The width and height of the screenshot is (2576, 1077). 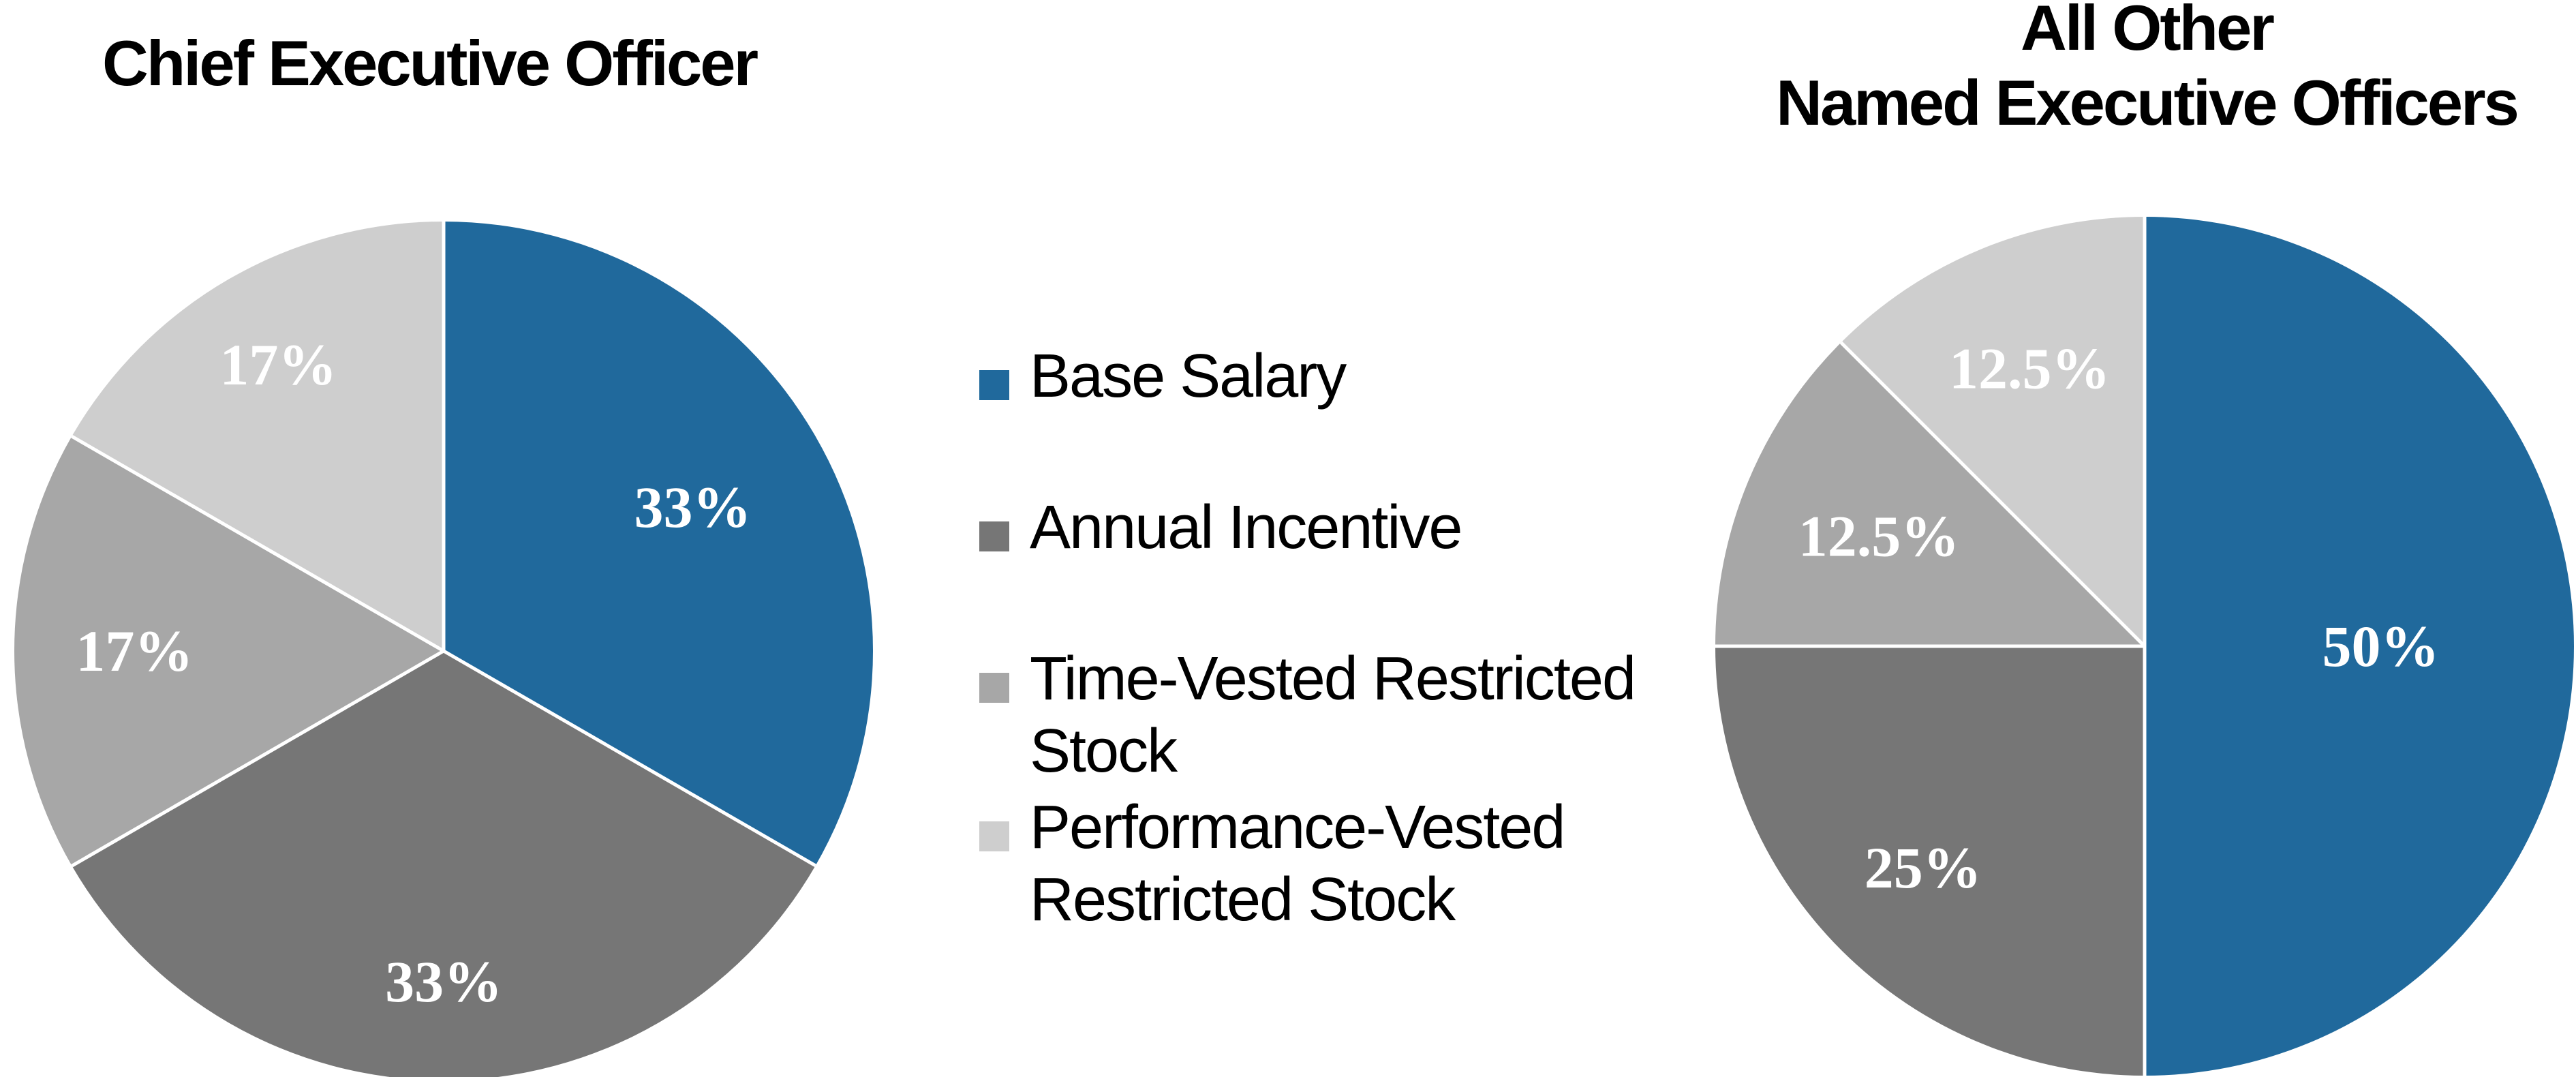 What do you see at coordinates (2148, 31) in the screenshot?
I see `right-pie-title-line-1: All Other` at bounding box center [2148, 31].